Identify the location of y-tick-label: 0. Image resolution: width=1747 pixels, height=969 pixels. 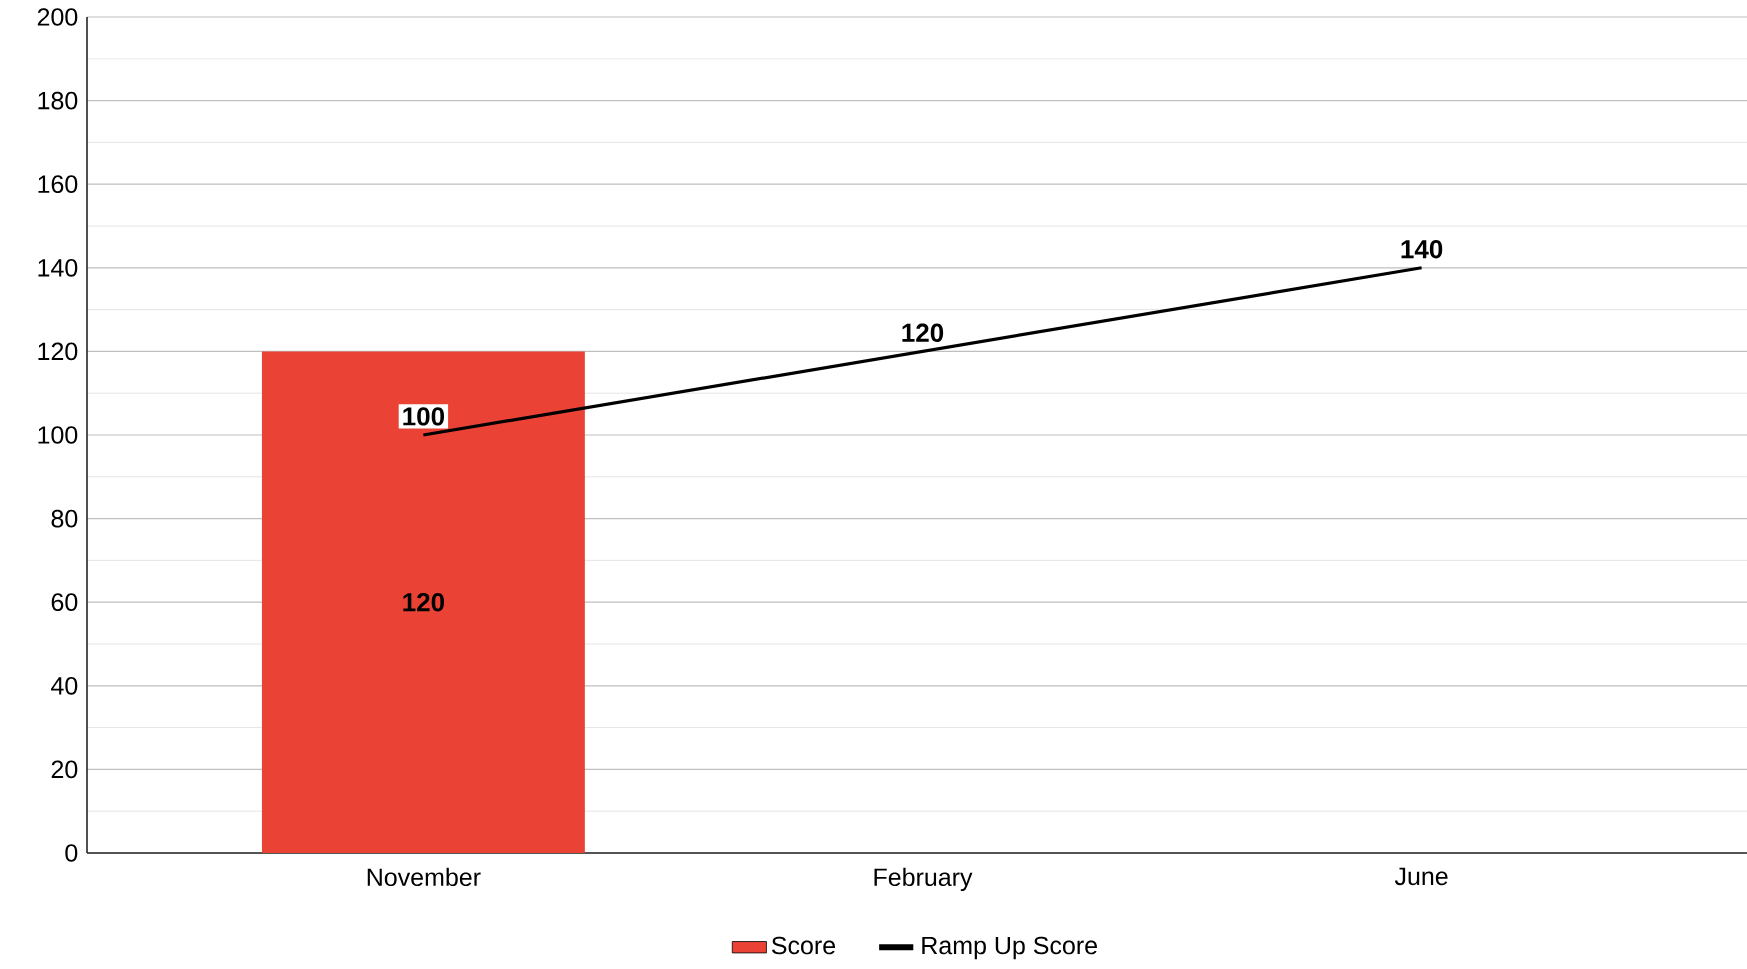
(71, 853).